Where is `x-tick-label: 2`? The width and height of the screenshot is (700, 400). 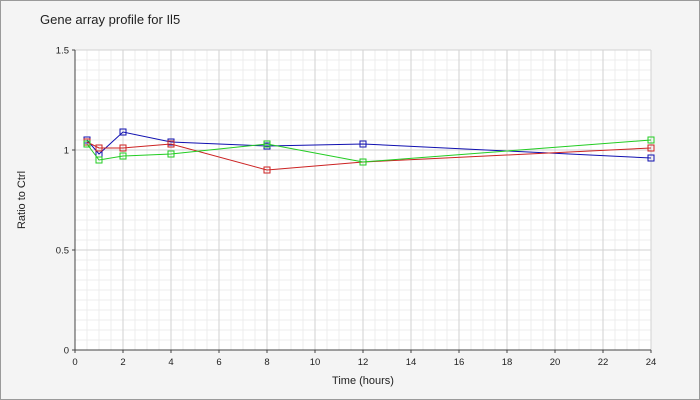 x-tick-label: 2 is located at coordinates (122, 362).